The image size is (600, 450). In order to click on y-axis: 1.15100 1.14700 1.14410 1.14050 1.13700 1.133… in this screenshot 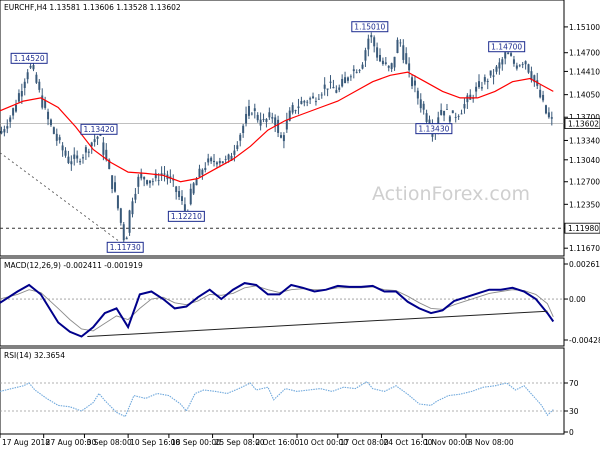, I will do `click(582, 230)`.